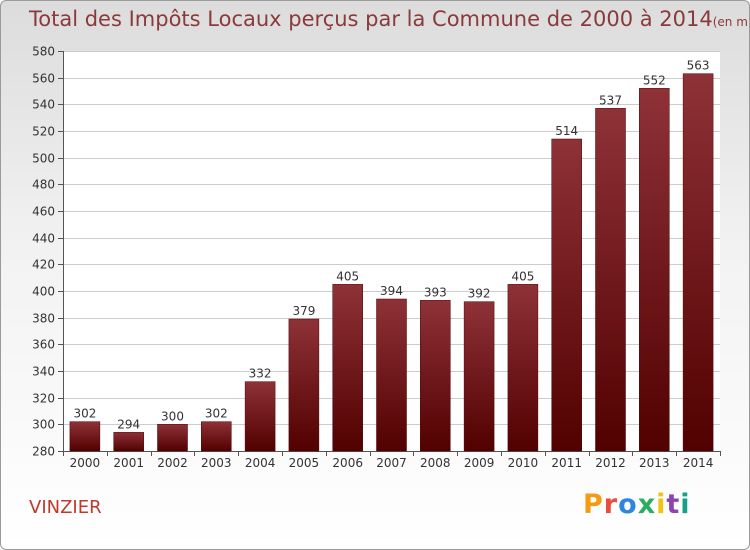 The height and width of the screenshot is (550, 750). Describe the element at coordinates (304, 463) in the screenshot. I see `x-tick-label-2005: 2005` at that location.